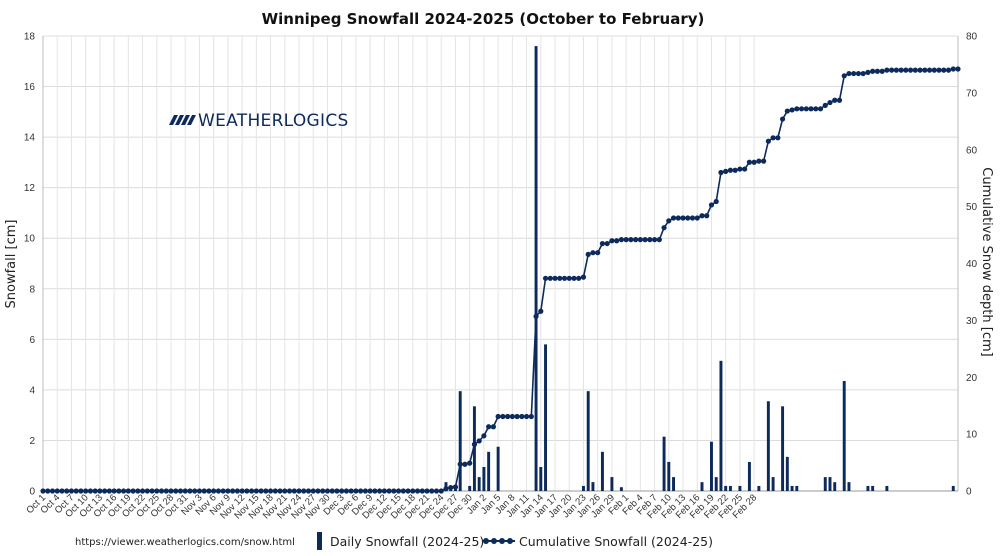 This screenshot has width=1000, height=556. Describe the element at coordinates (32, 492) in the screenshot. I see `y-tick-label: 0` at that location.